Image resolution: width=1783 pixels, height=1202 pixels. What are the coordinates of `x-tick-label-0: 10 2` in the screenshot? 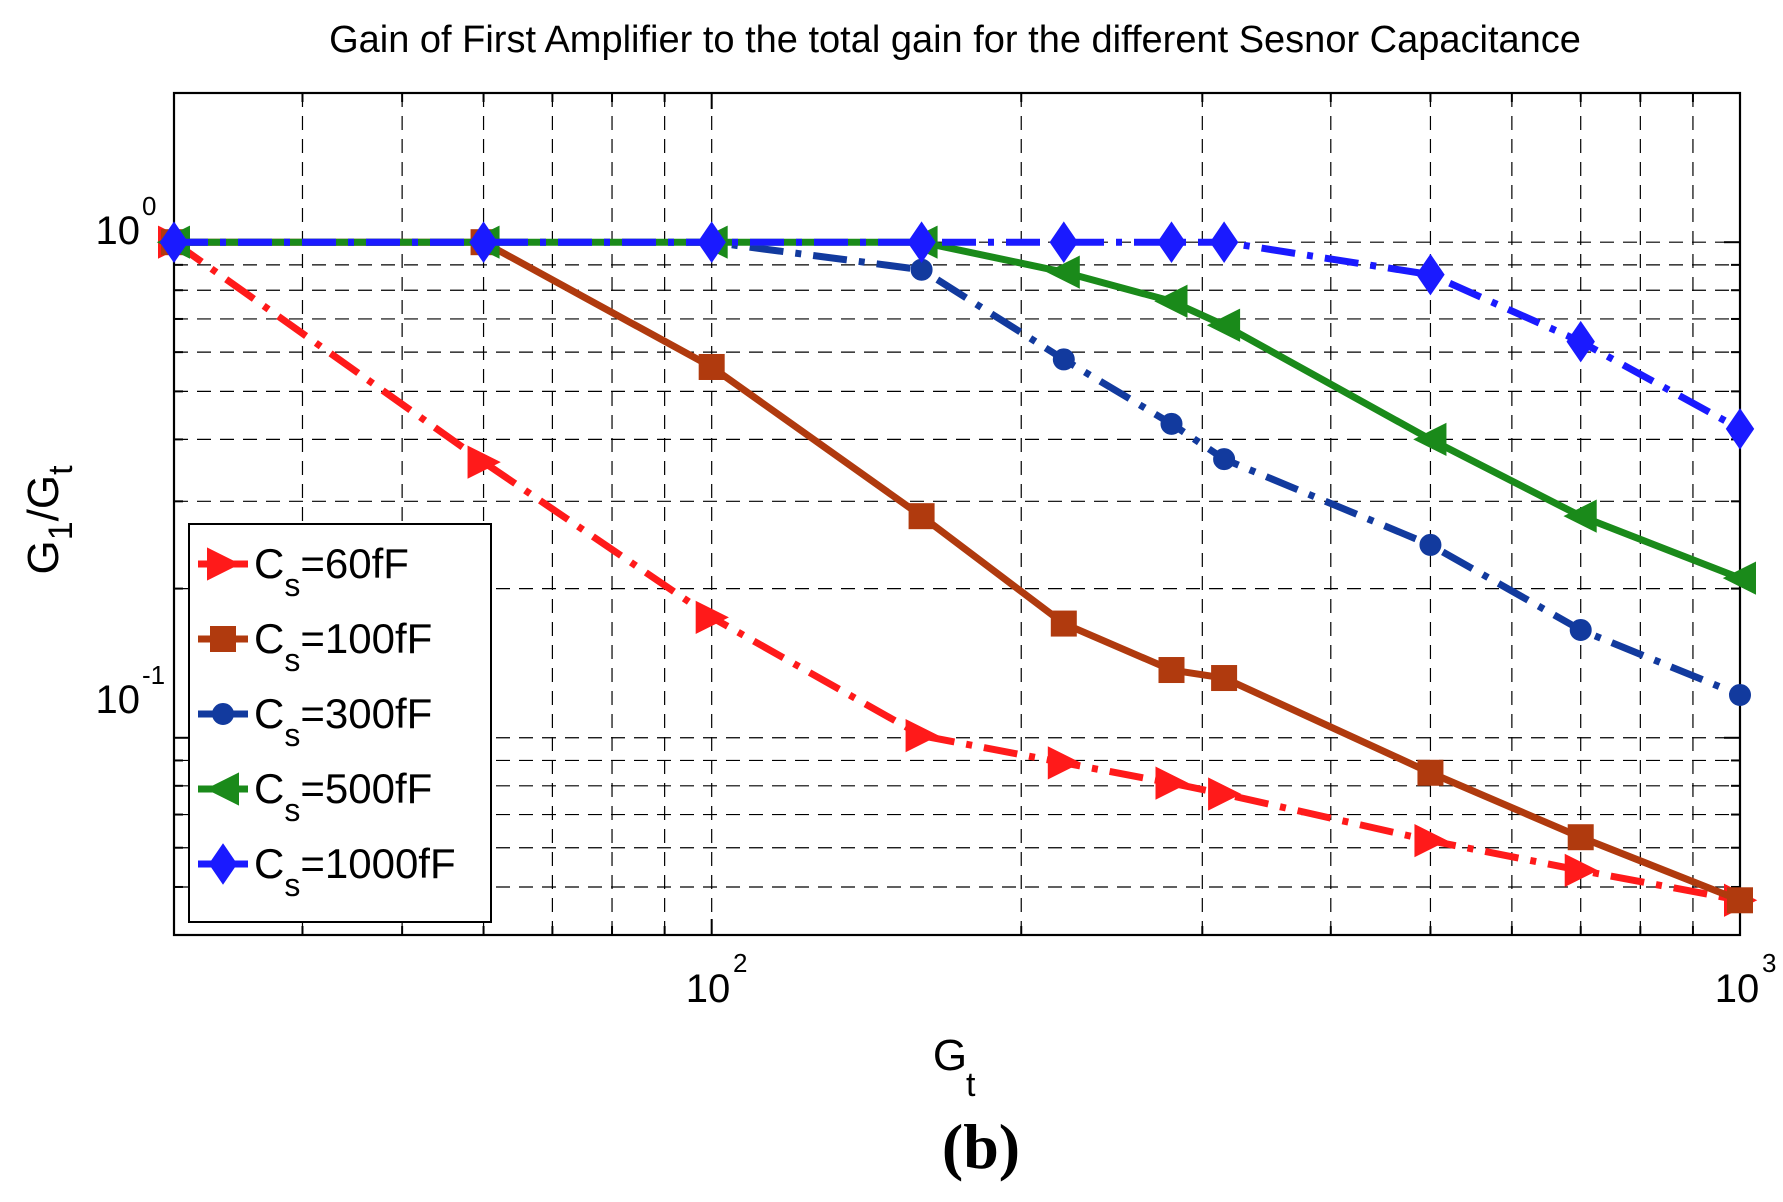 It's located at (717, 979).